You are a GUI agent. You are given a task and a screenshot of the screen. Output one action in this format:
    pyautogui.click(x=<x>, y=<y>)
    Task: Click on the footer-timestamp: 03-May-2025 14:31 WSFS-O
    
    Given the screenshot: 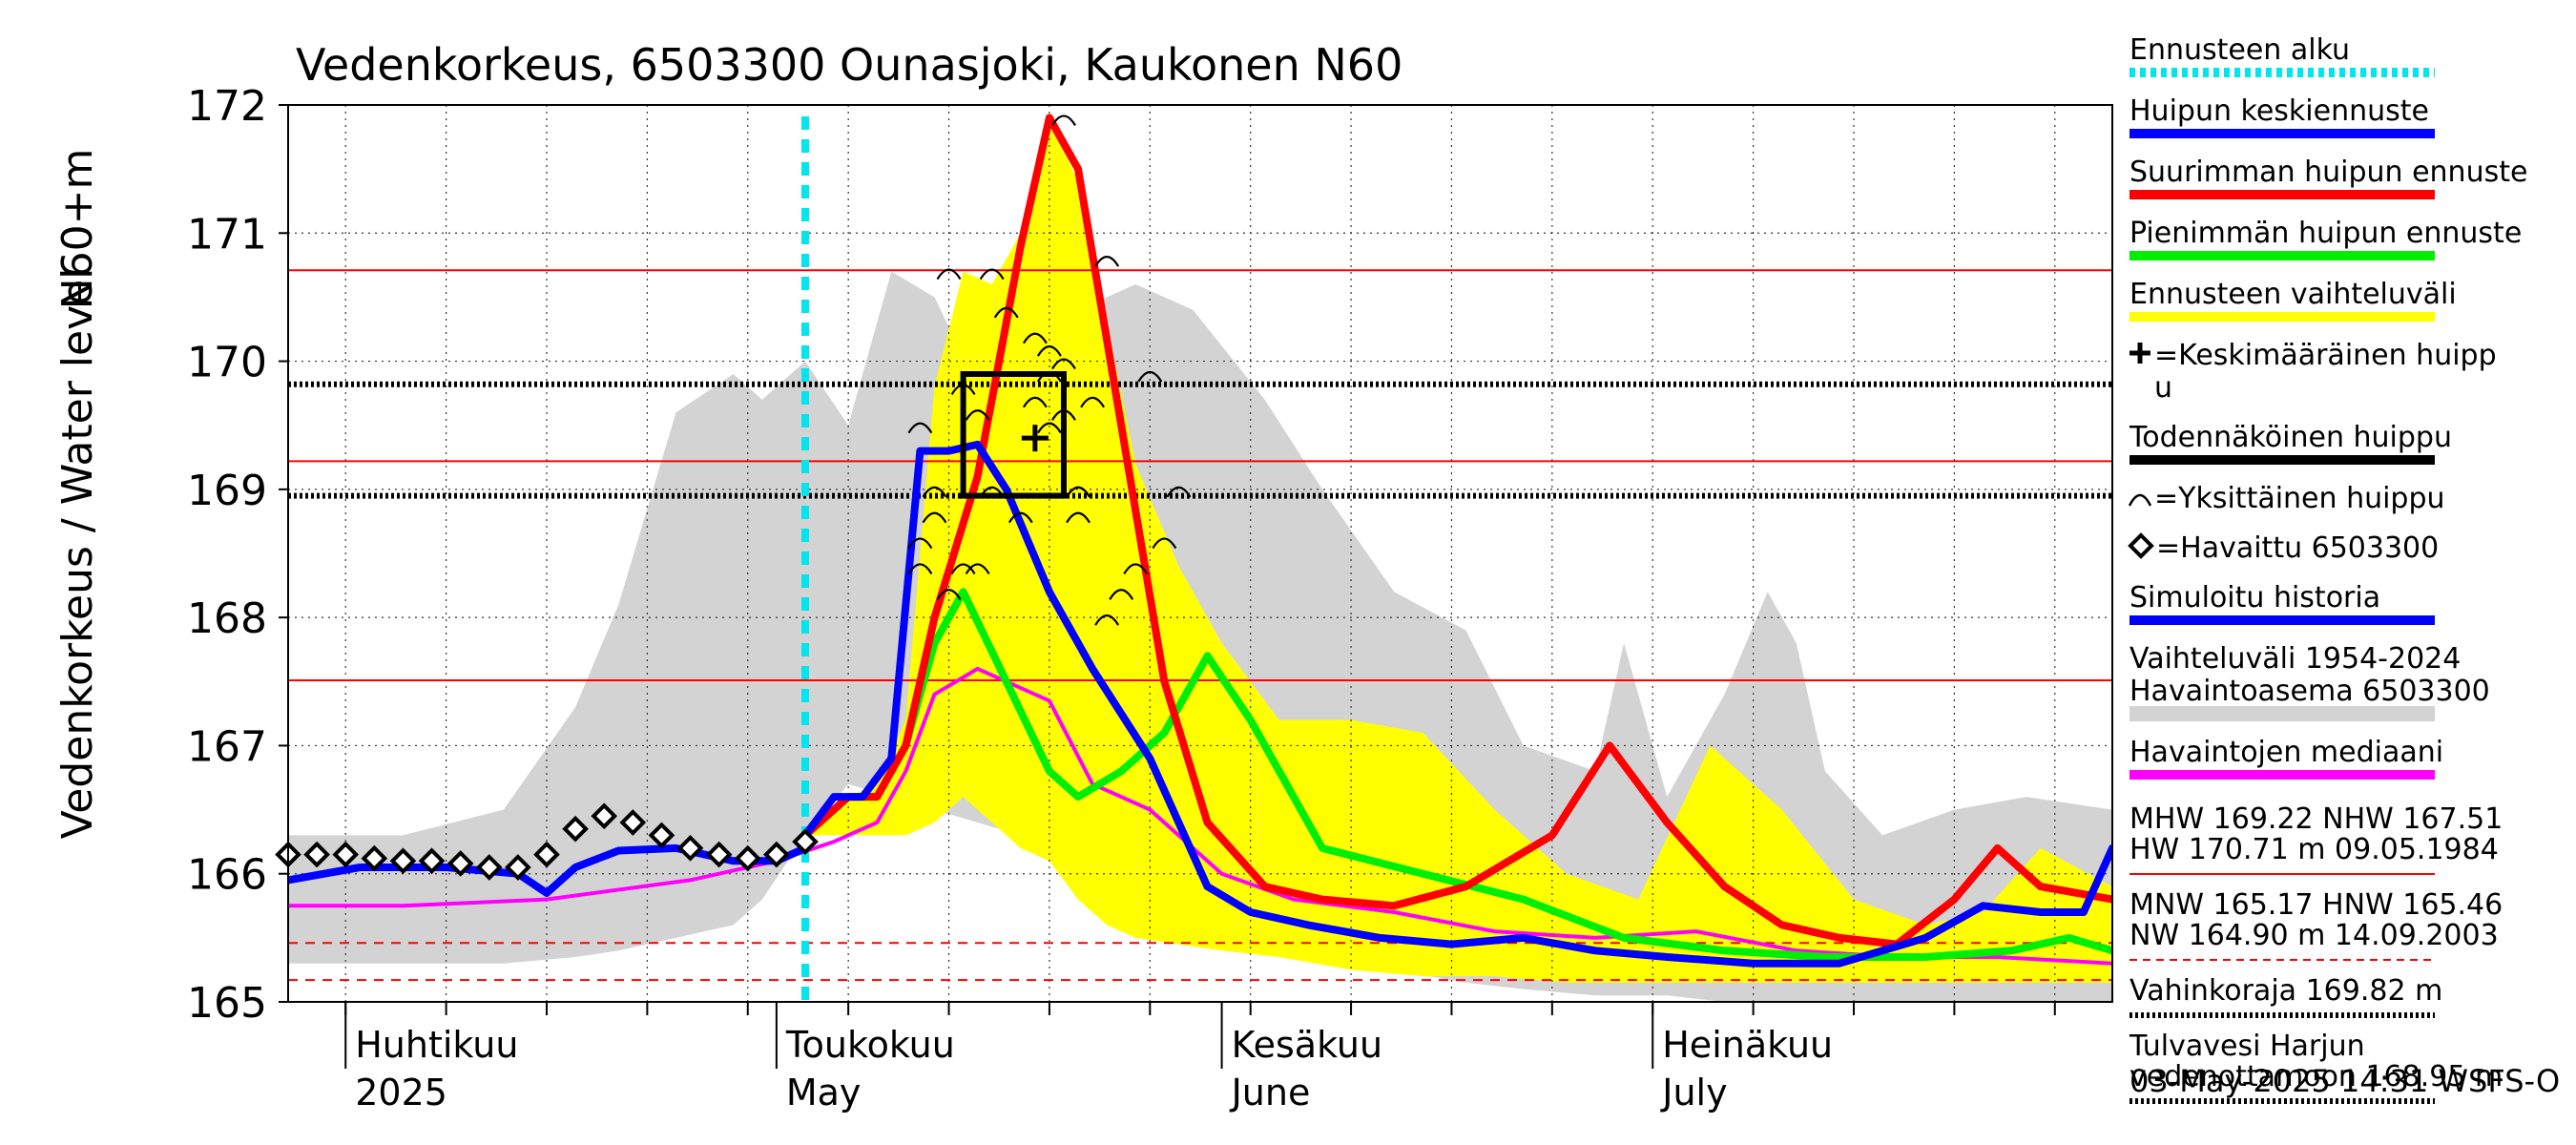 What is the action you would take?
    pyautogui.click(x=2344, y=1081)
    